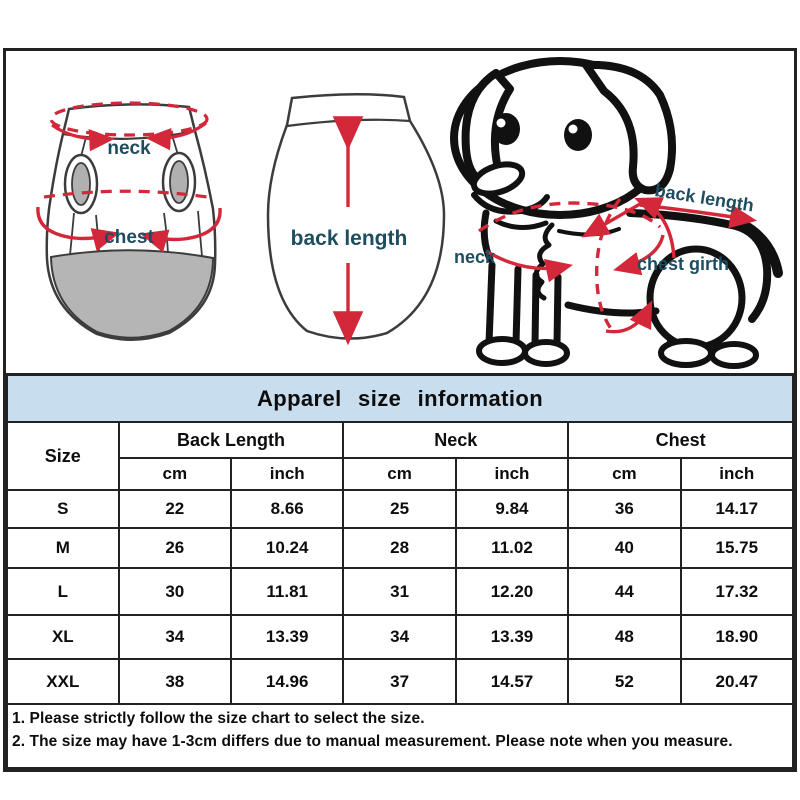 Image resolution: width=800 pixels, height=800 pixels. What do you see at coordinates (63, 681) in the screenshot?
I see `size-cell: XXL` at bounding box center [63, 681].